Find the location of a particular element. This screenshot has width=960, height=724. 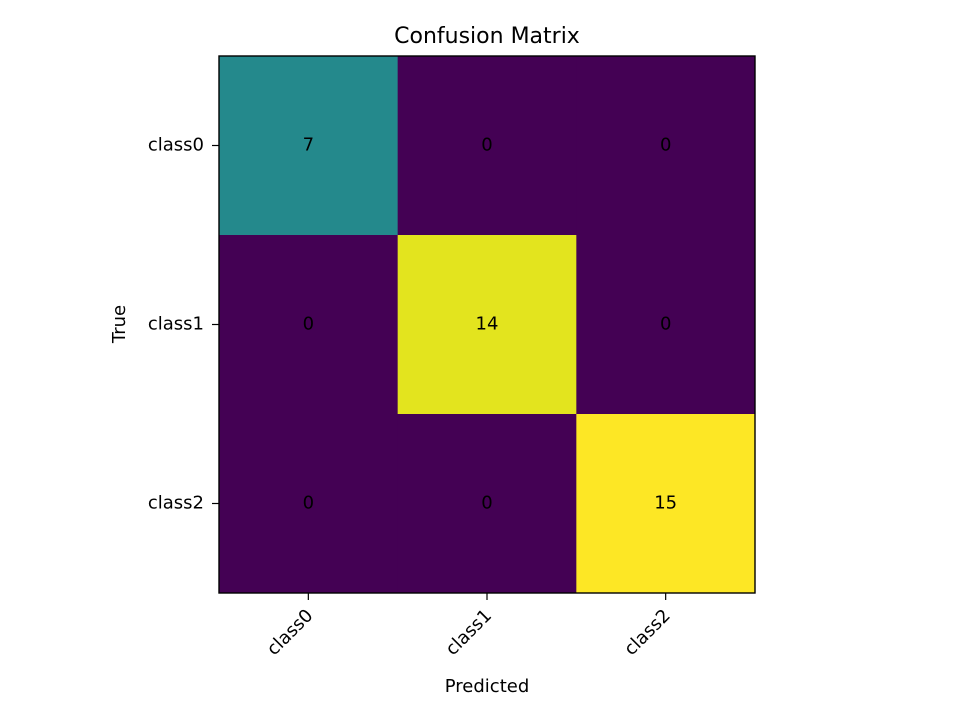

heatmap-cell-r0-c0 is located at coordinates (309, 146).